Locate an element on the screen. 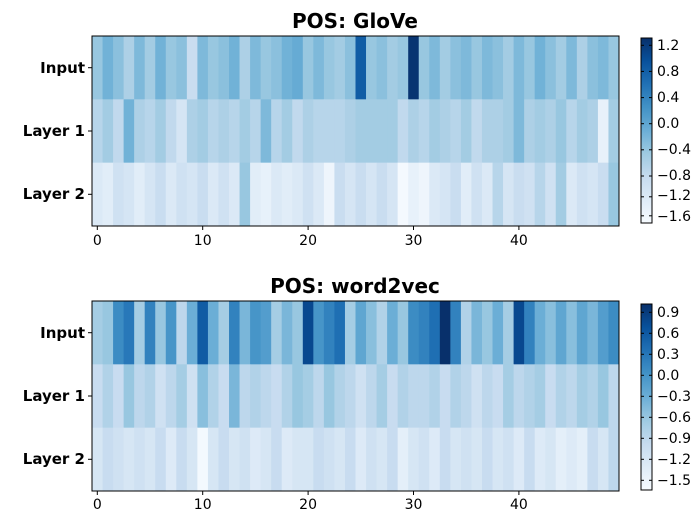 Image resolution: width=699 pixels, height=513 pixels. row-label: Layer 1 is located at coordinates (54, 396).